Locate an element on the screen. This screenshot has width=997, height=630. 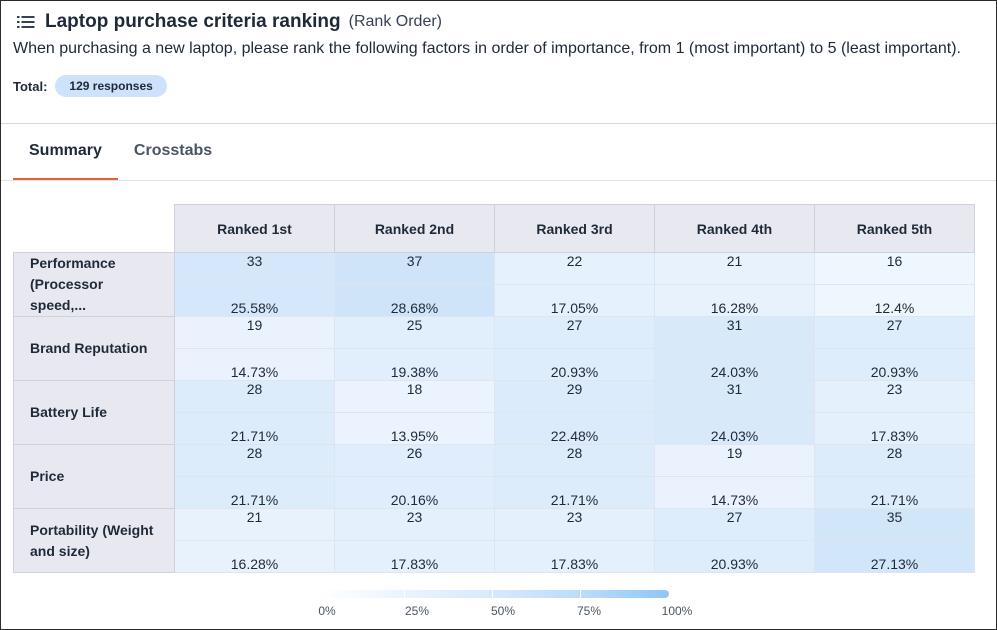
legend-label: 75% is located at coordinates (589, 611).